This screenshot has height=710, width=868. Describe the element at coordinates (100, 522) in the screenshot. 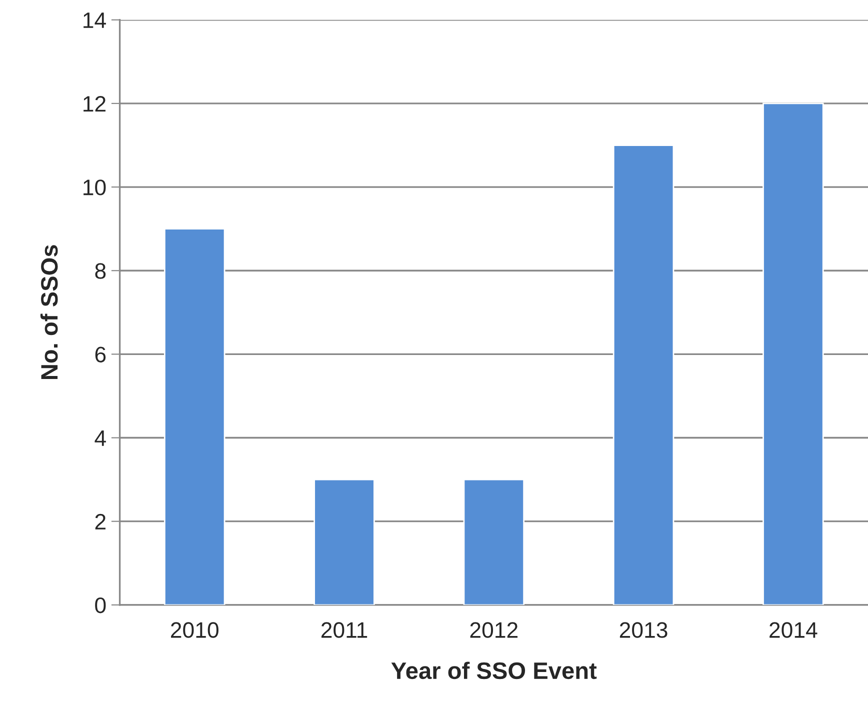

I see `y-tick-label: 2` at that location.